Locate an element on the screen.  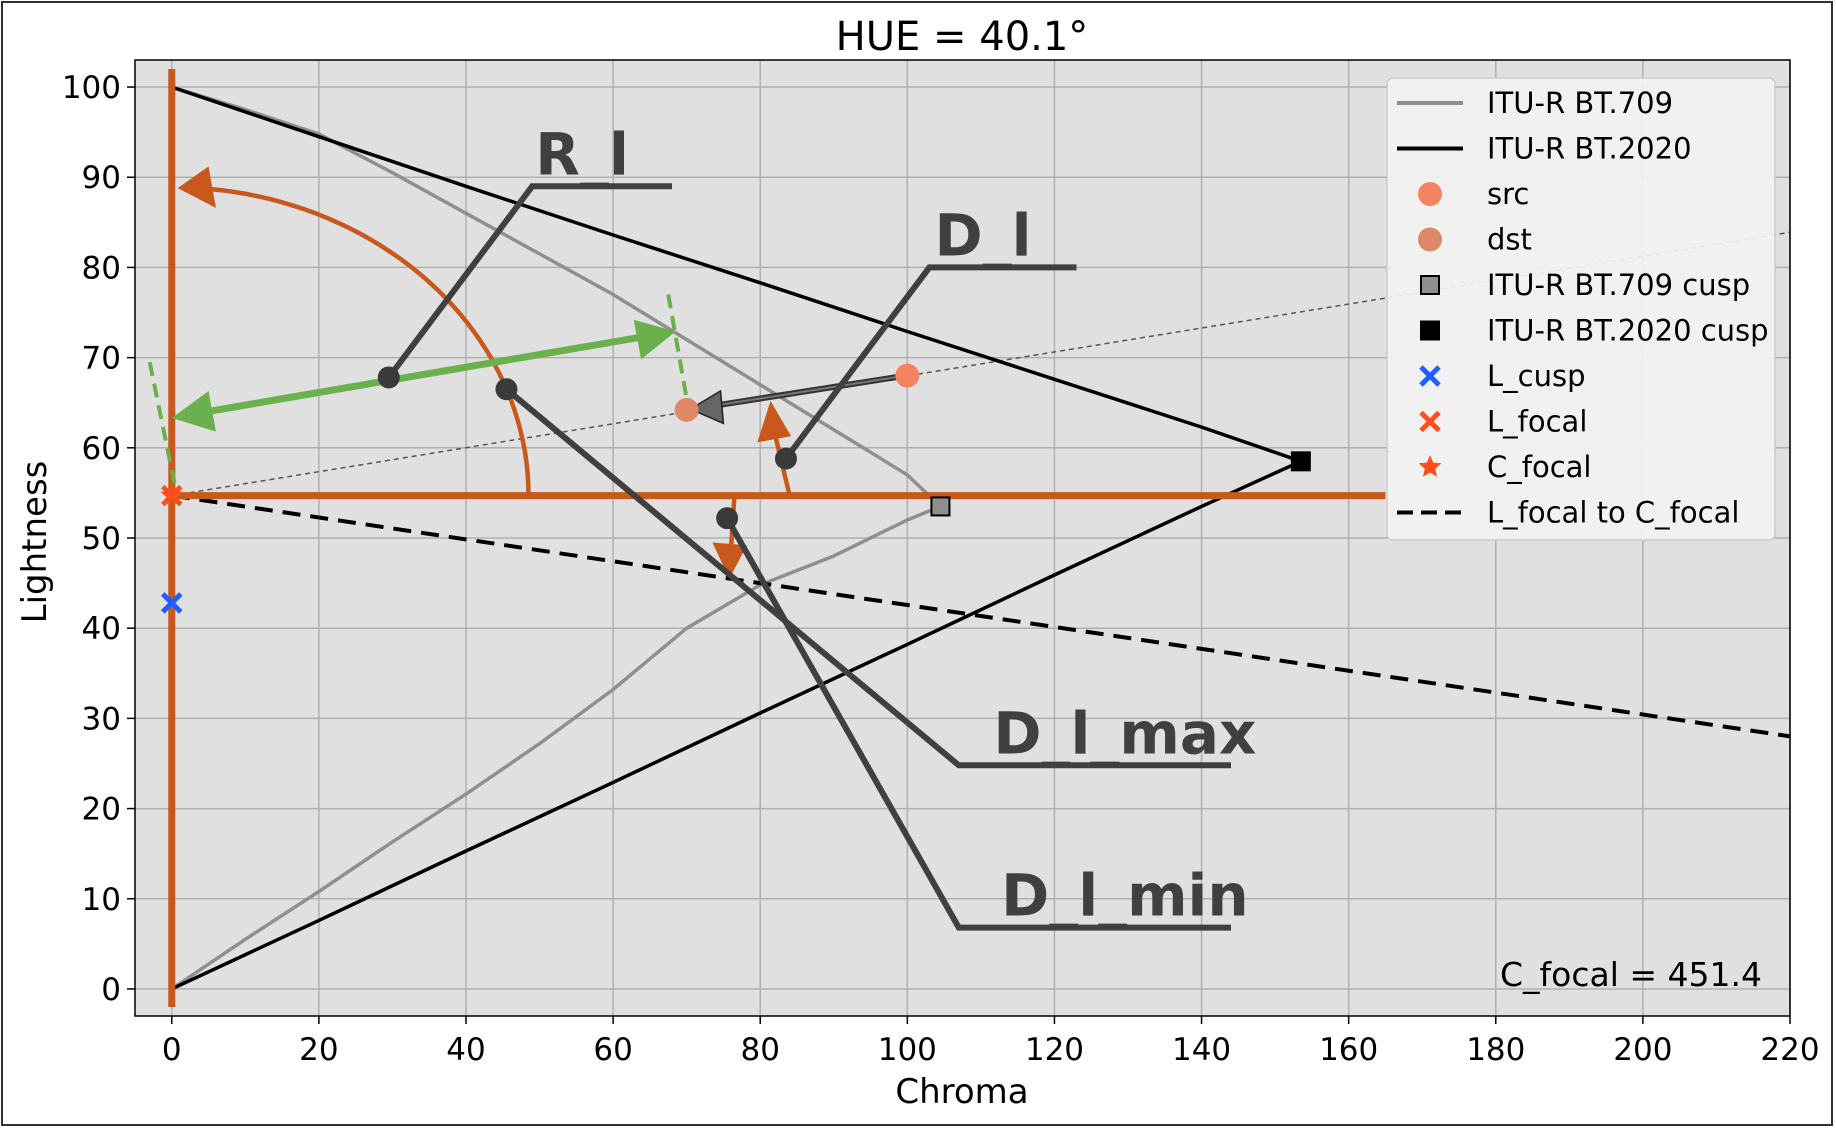
legend-label: src is located at coordinates (1508, 194).